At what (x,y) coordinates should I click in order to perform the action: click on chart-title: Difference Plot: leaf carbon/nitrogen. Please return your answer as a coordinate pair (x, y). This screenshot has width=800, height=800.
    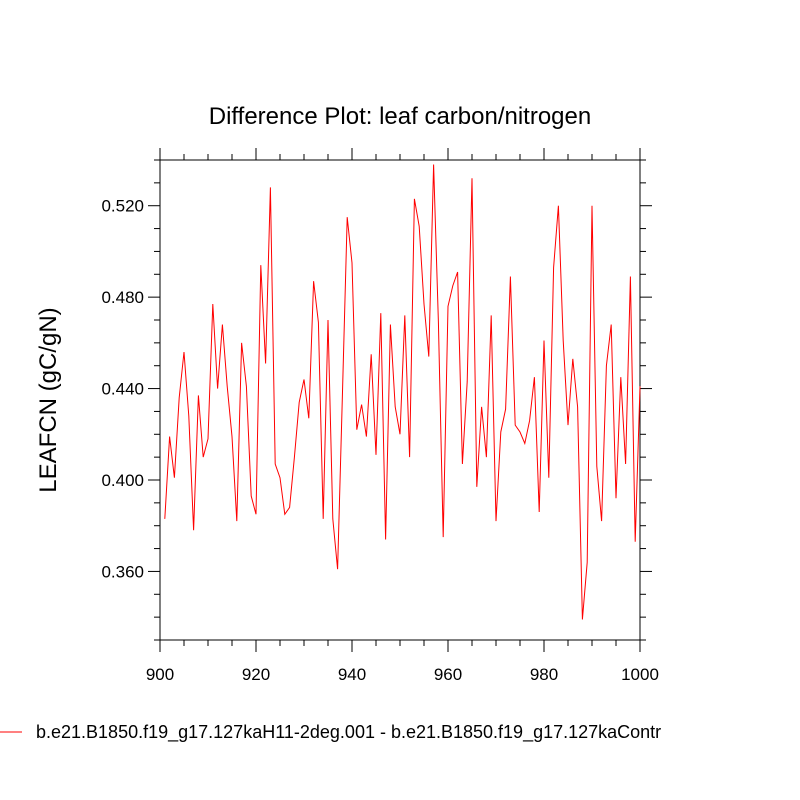
    Looking at the image, I should click on (400, 116).